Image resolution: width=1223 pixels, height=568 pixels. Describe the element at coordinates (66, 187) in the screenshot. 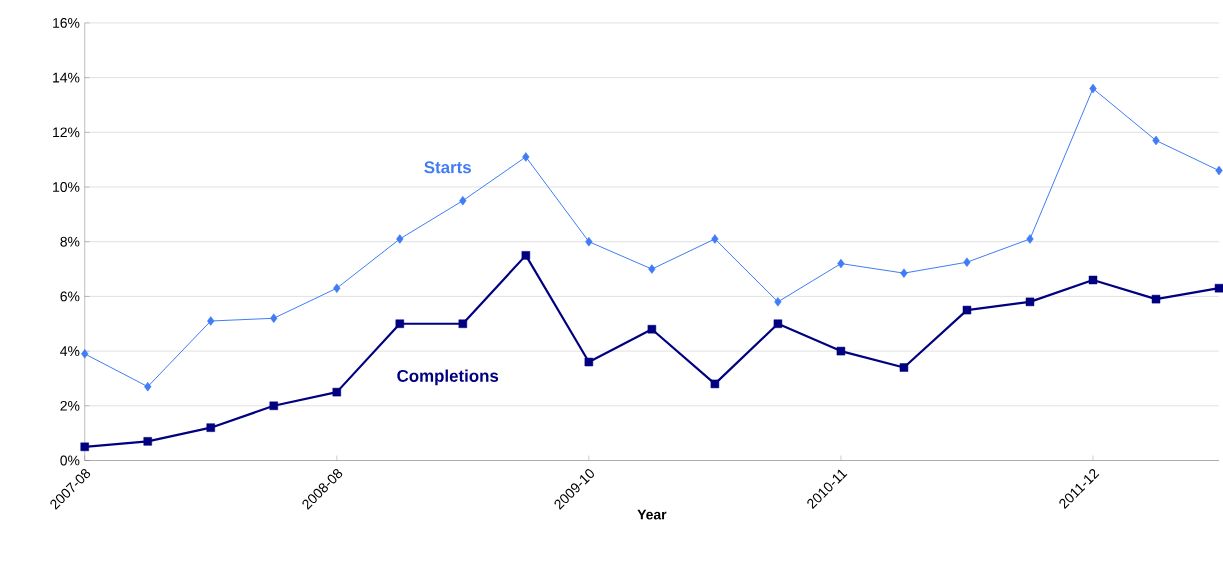

I see `y-tick-label: 10%` at that location.